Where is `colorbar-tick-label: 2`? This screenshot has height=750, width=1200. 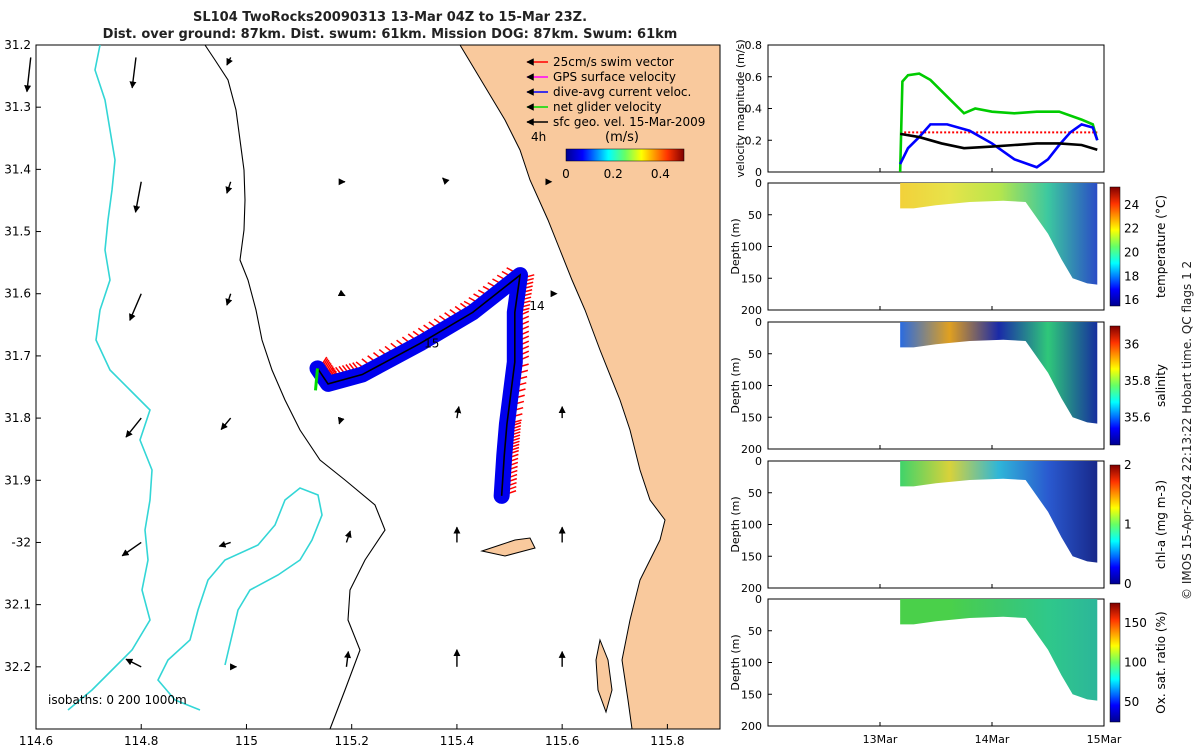
colorbar-tick-label: 2 is located at coordinates (1128, 465).